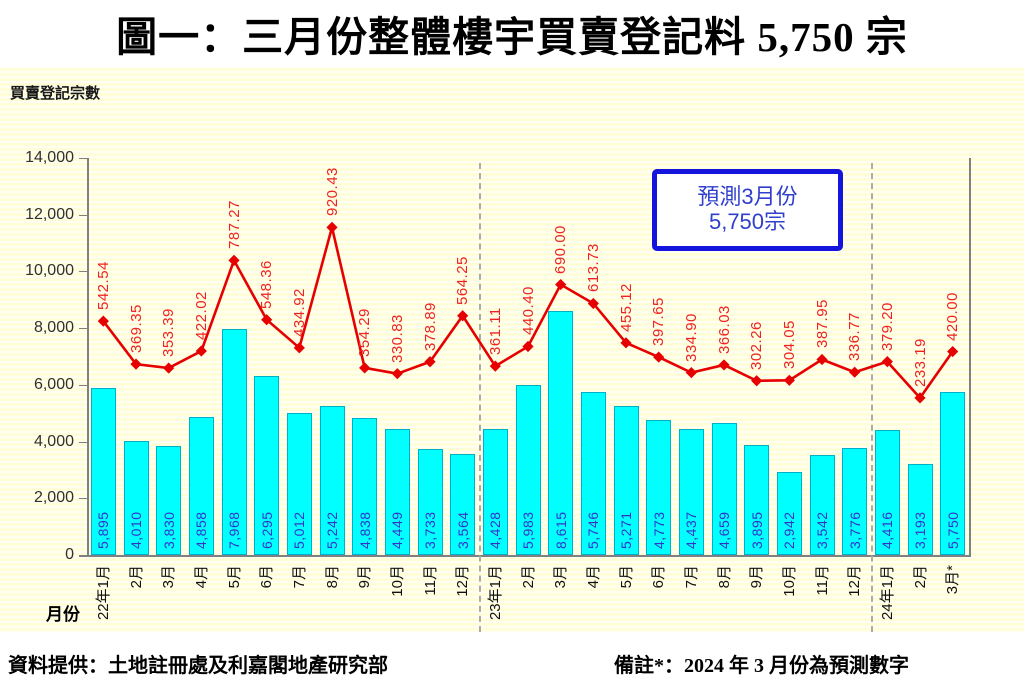  What do you see at coordinates (397, 338) in the screenshot?
I see `line-value-label: 330.83` at bounding box center [397, 338].